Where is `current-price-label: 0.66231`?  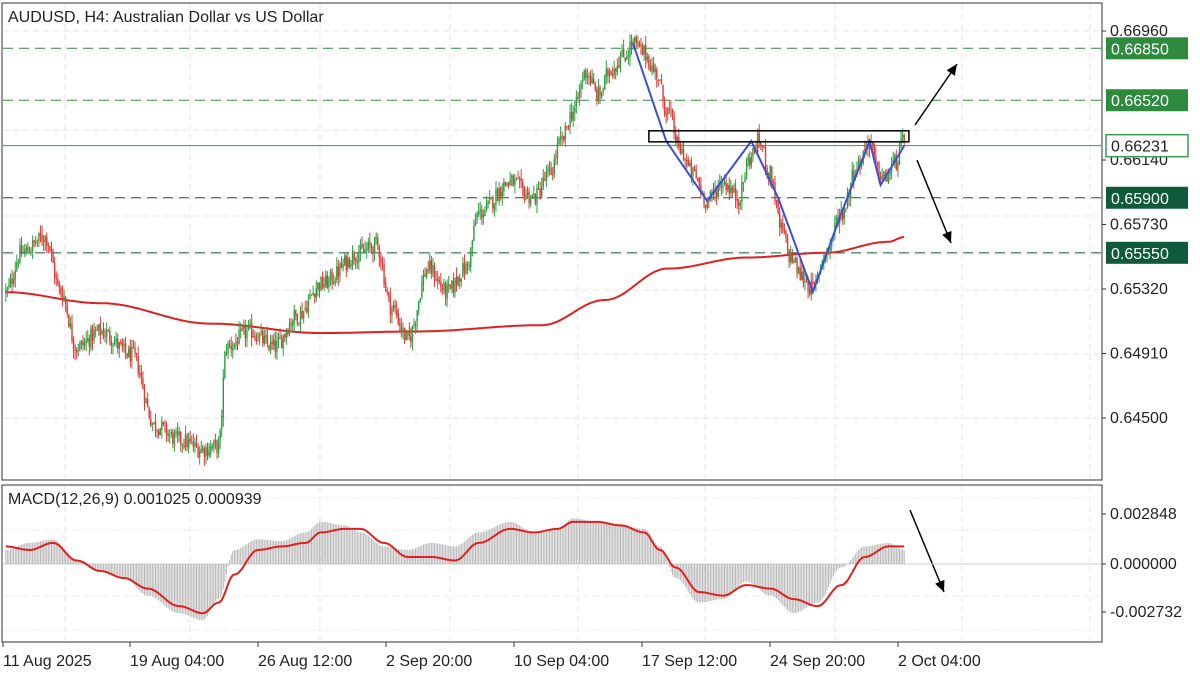 current-price-label: 0.66231 is located at coordinates (1140, 147).